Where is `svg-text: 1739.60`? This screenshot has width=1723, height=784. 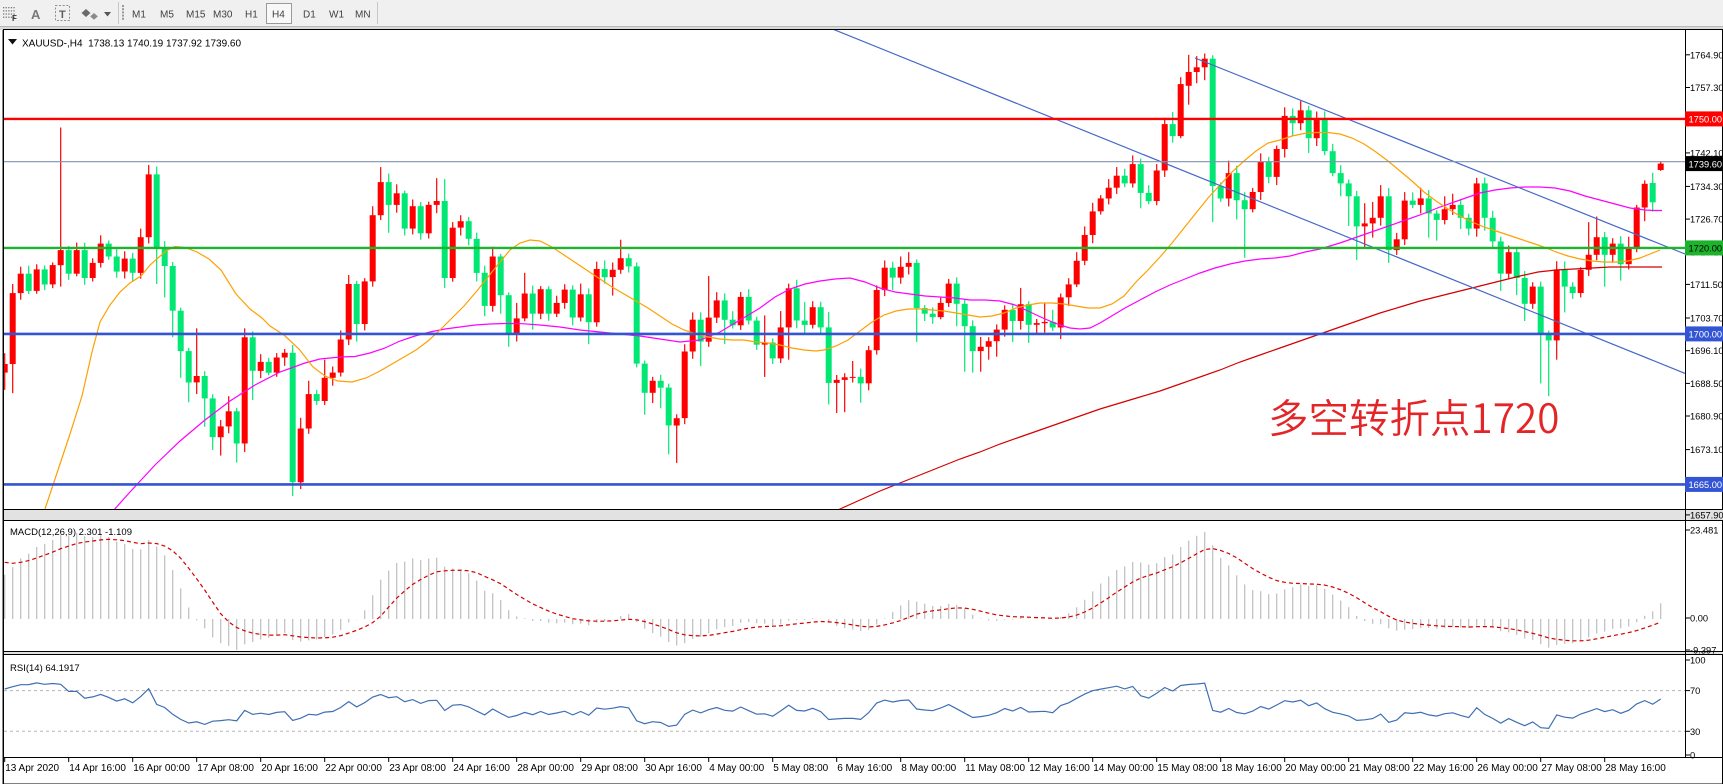
svg-text: 1739.60 is located at coordinates (1706, 164).